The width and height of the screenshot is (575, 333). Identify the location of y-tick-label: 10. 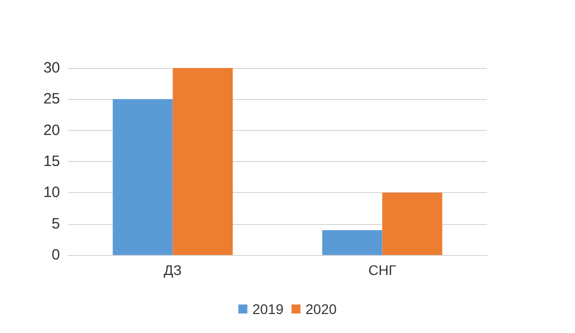
(51, 193).